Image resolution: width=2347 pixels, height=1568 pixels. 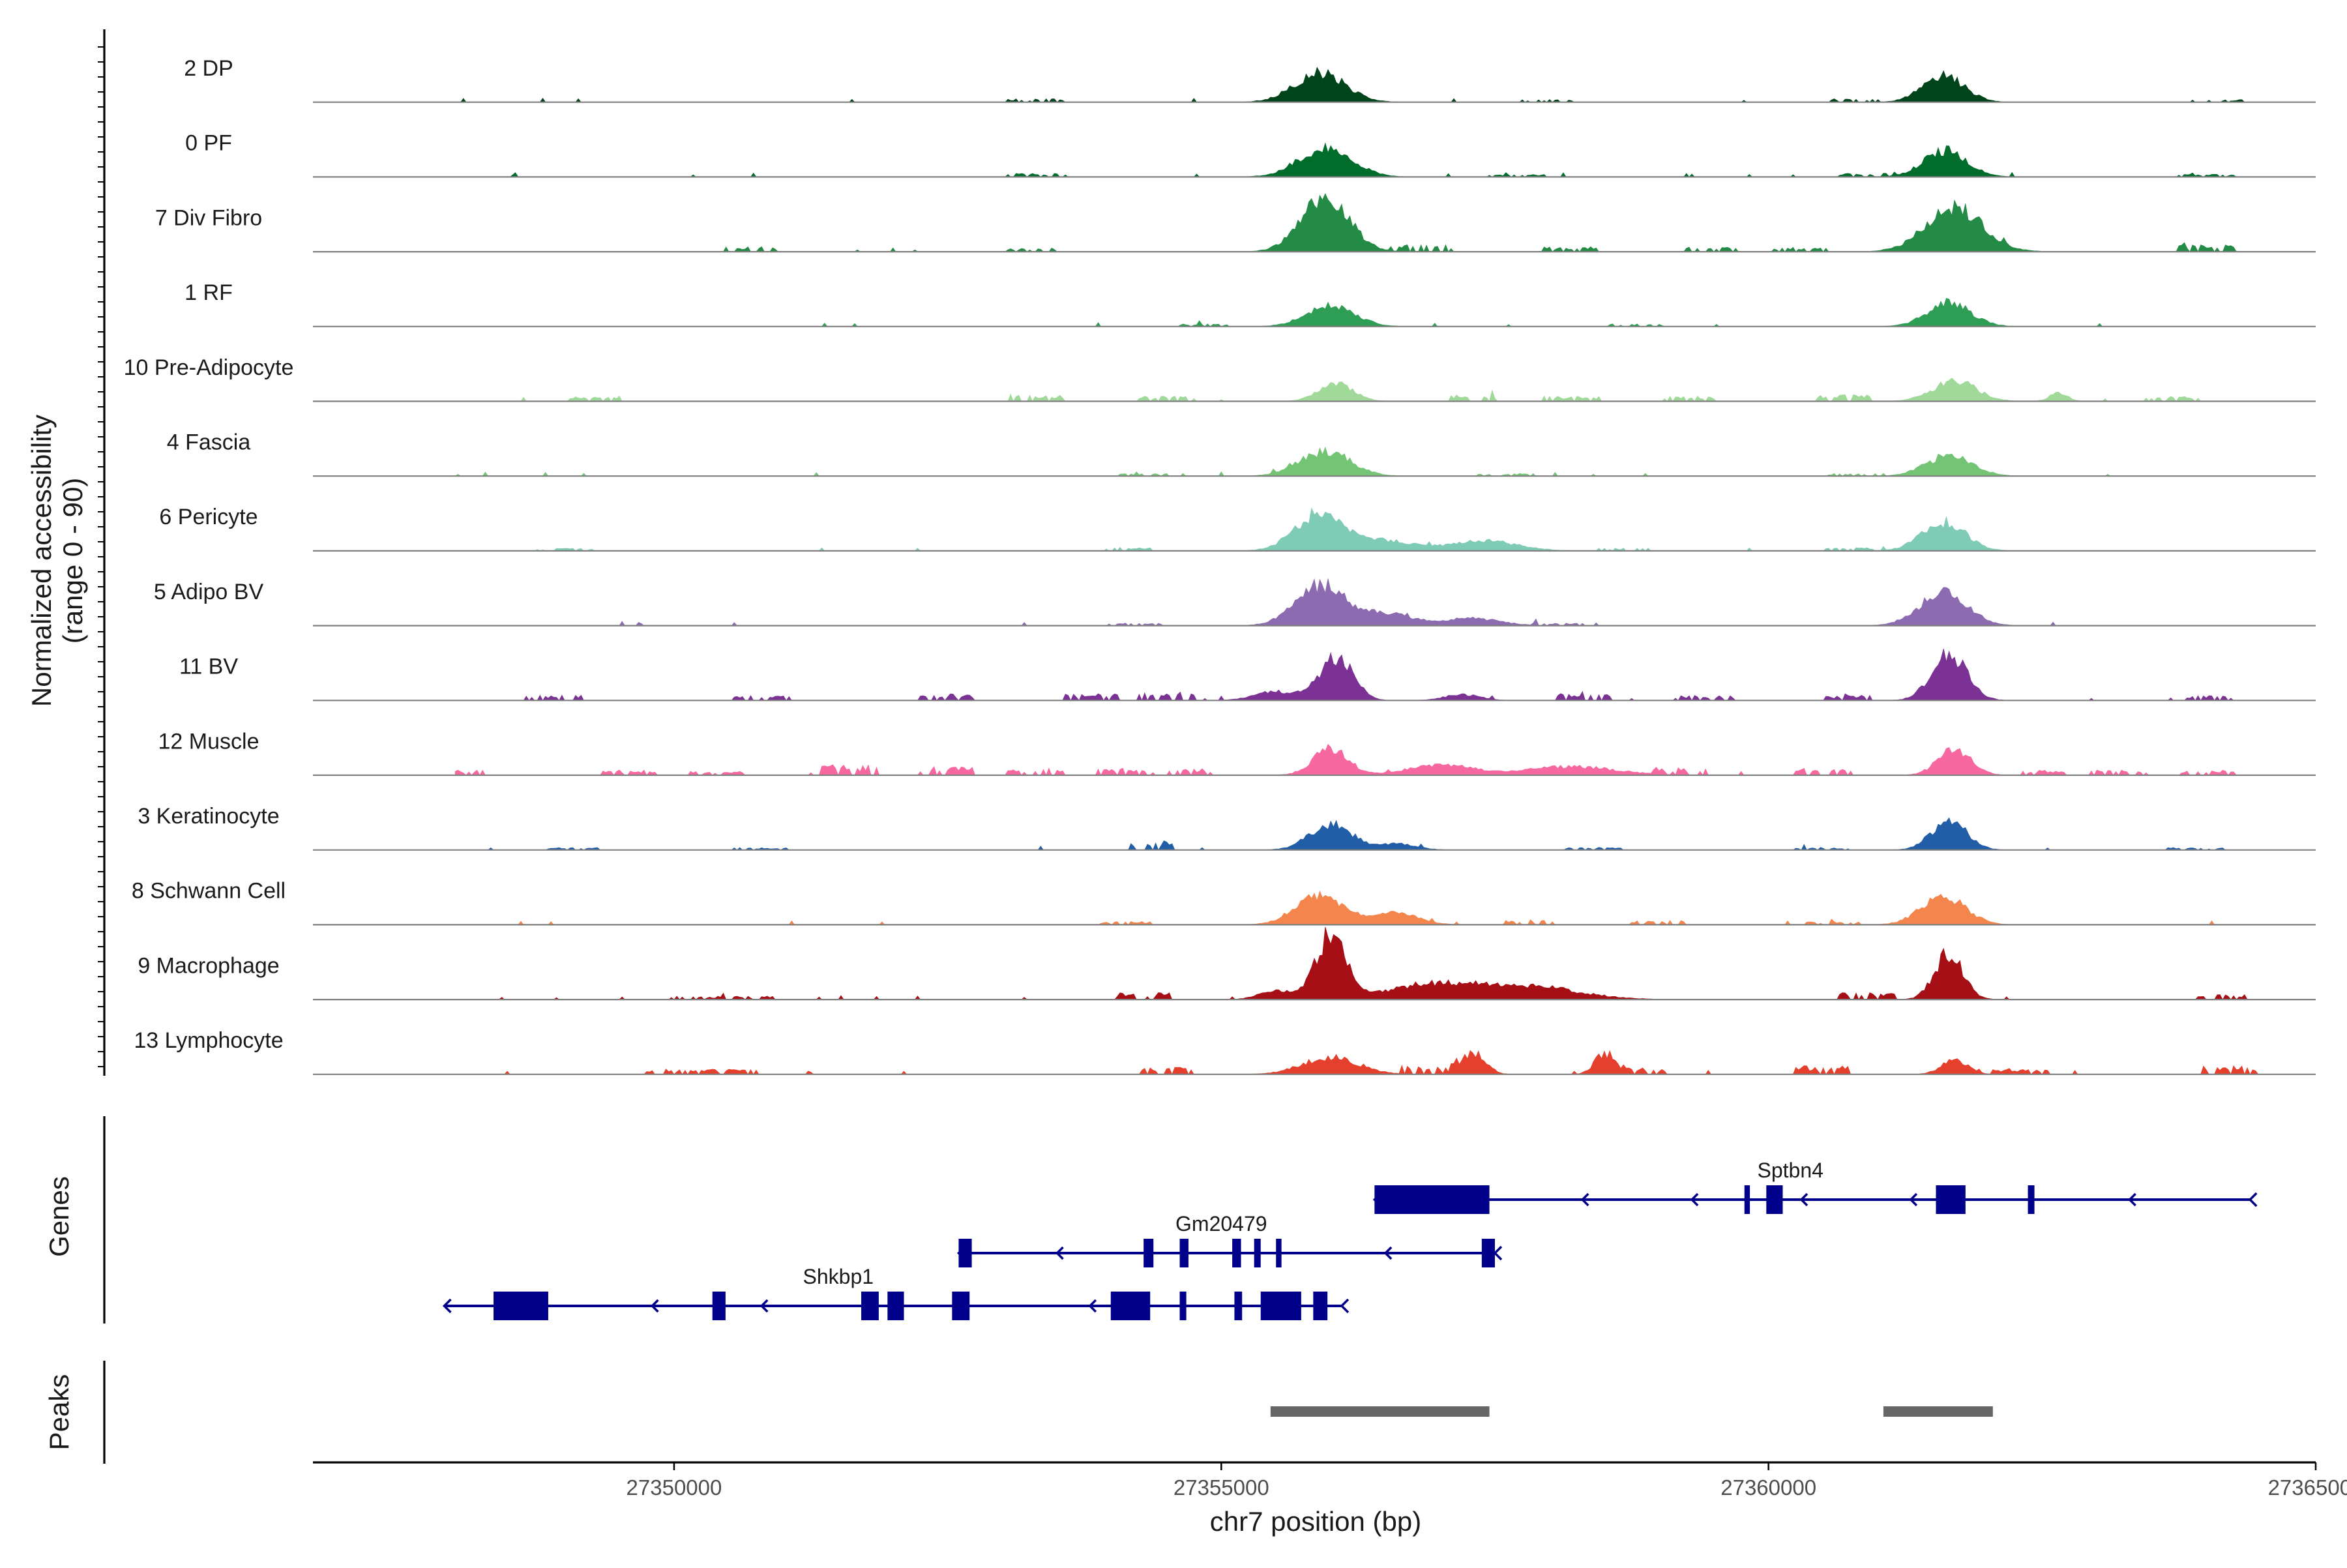 What do you see at coordinates (208, 816) in the screenshot?
I see `track-label: 3 Keratinocyte` at bounding box center [208, 816].